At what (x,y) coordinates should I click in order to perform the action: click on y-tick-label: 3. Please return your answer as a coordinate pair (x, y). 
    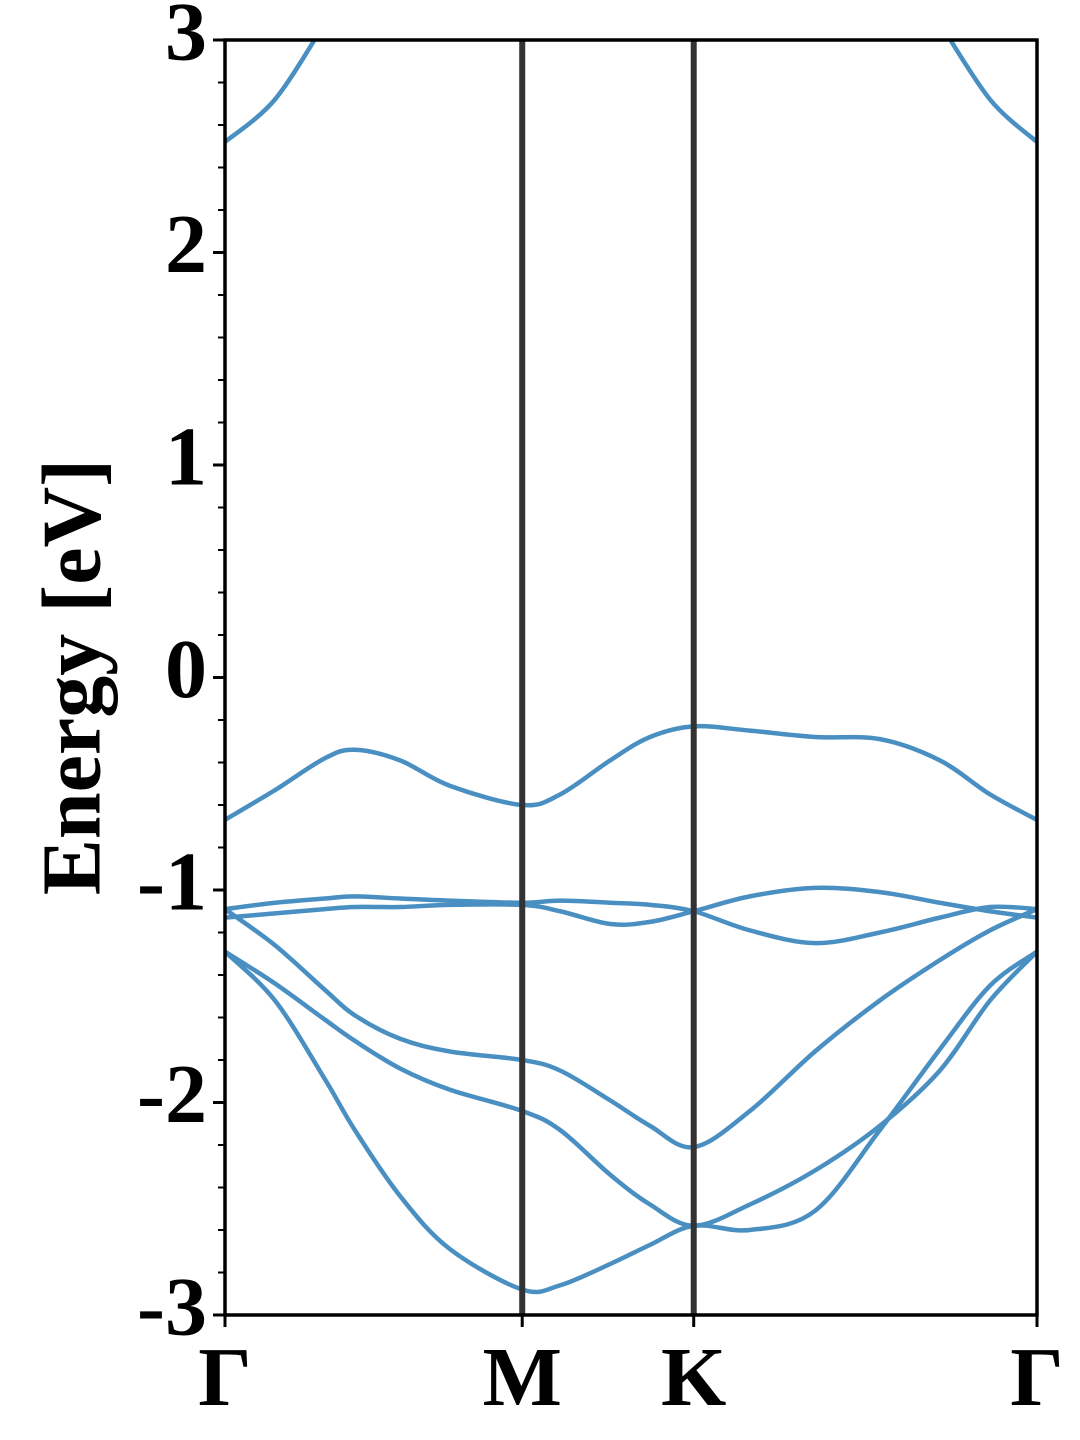
    Looking at the image, I should click on (186, 39).